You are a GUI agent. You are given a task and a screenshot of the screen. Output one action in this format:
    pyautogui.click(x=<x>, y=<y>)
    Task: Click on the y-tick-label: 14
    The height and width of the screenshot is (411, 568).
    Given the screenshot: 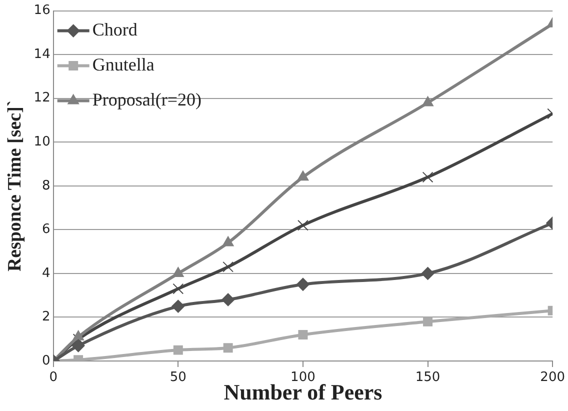 What is the action you would take?
    pyautogui.click(x=42, y=54)
    